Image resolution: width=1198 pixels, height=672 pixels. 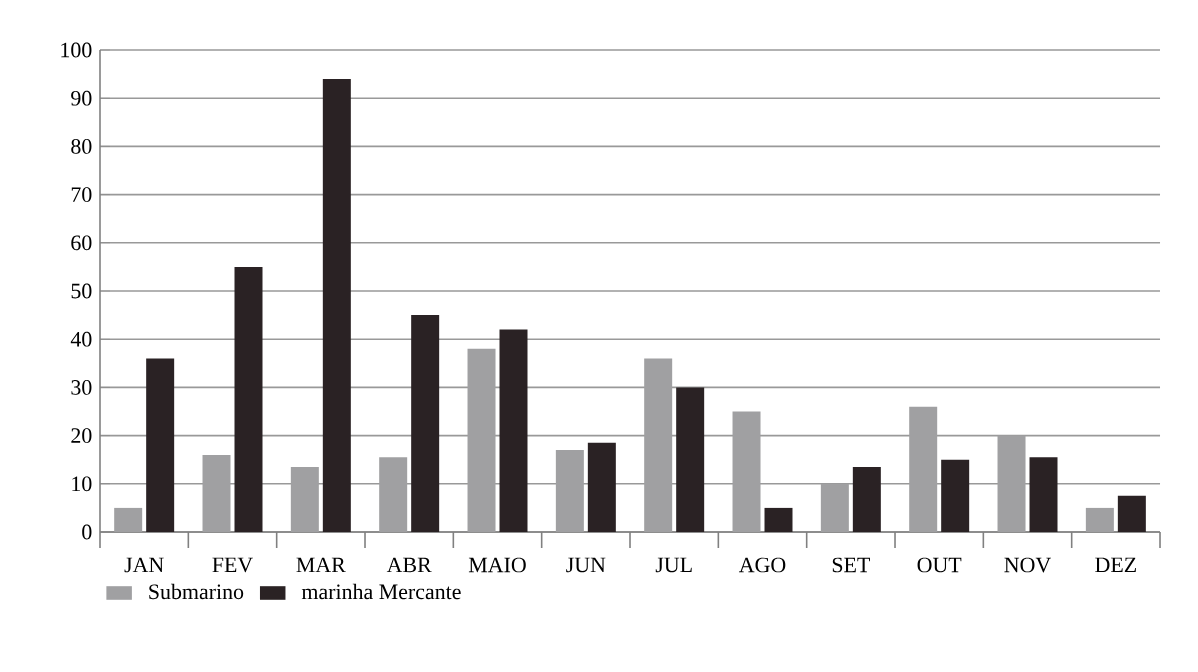 What do you see at coordinates (673, 565) in the screenshot?
I see `x-tick-label: JUL` at bounding box center [673, 565].